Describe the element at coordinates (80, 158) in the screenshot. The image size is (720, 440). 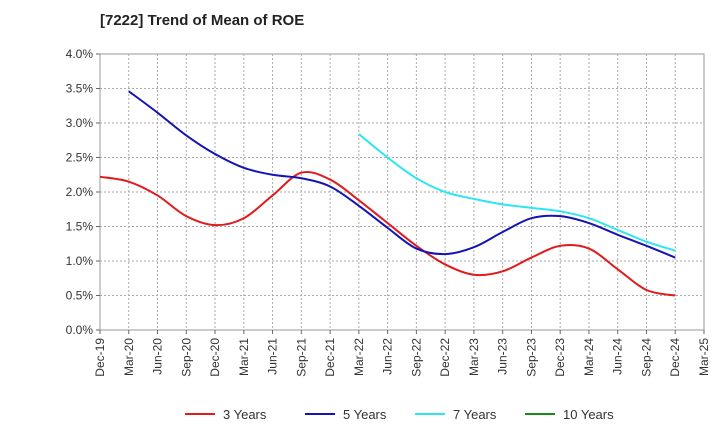
I see `y-tick-label: 2.5%` at that location.